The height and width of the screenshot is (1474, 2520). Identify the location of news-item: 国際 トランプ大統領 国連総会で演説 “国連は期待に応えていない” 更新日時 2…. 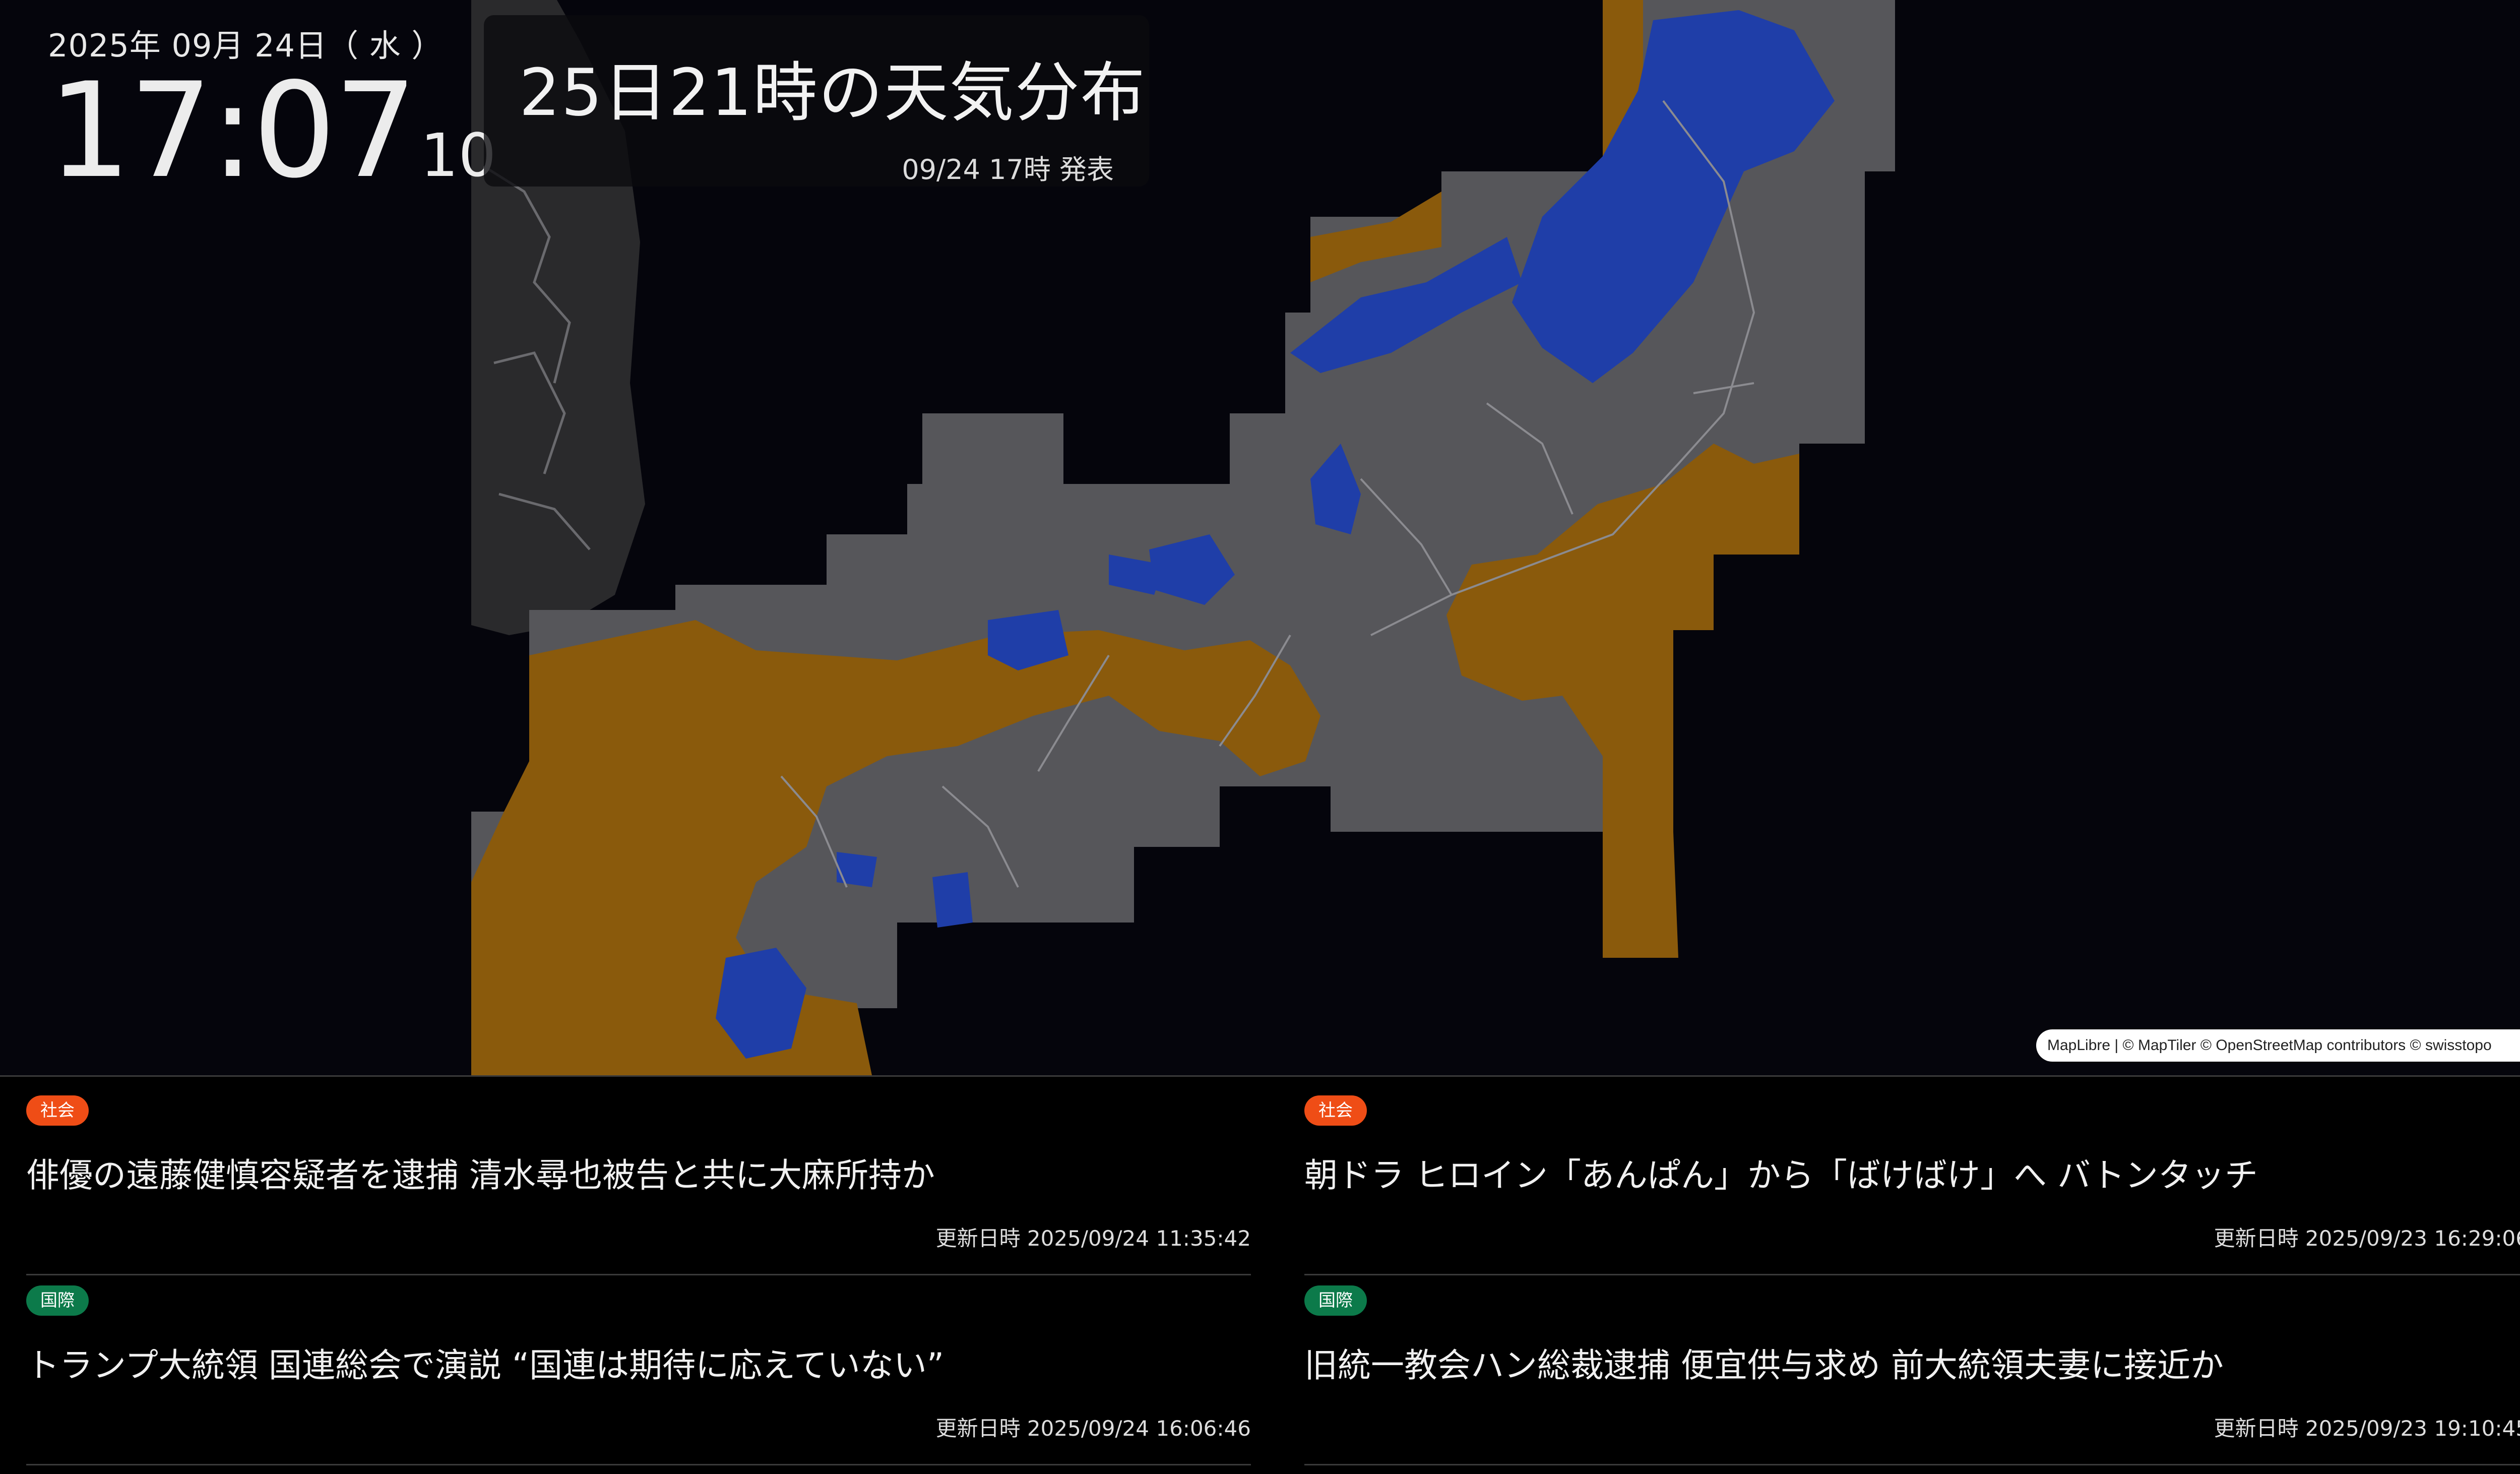
(639, 1370).